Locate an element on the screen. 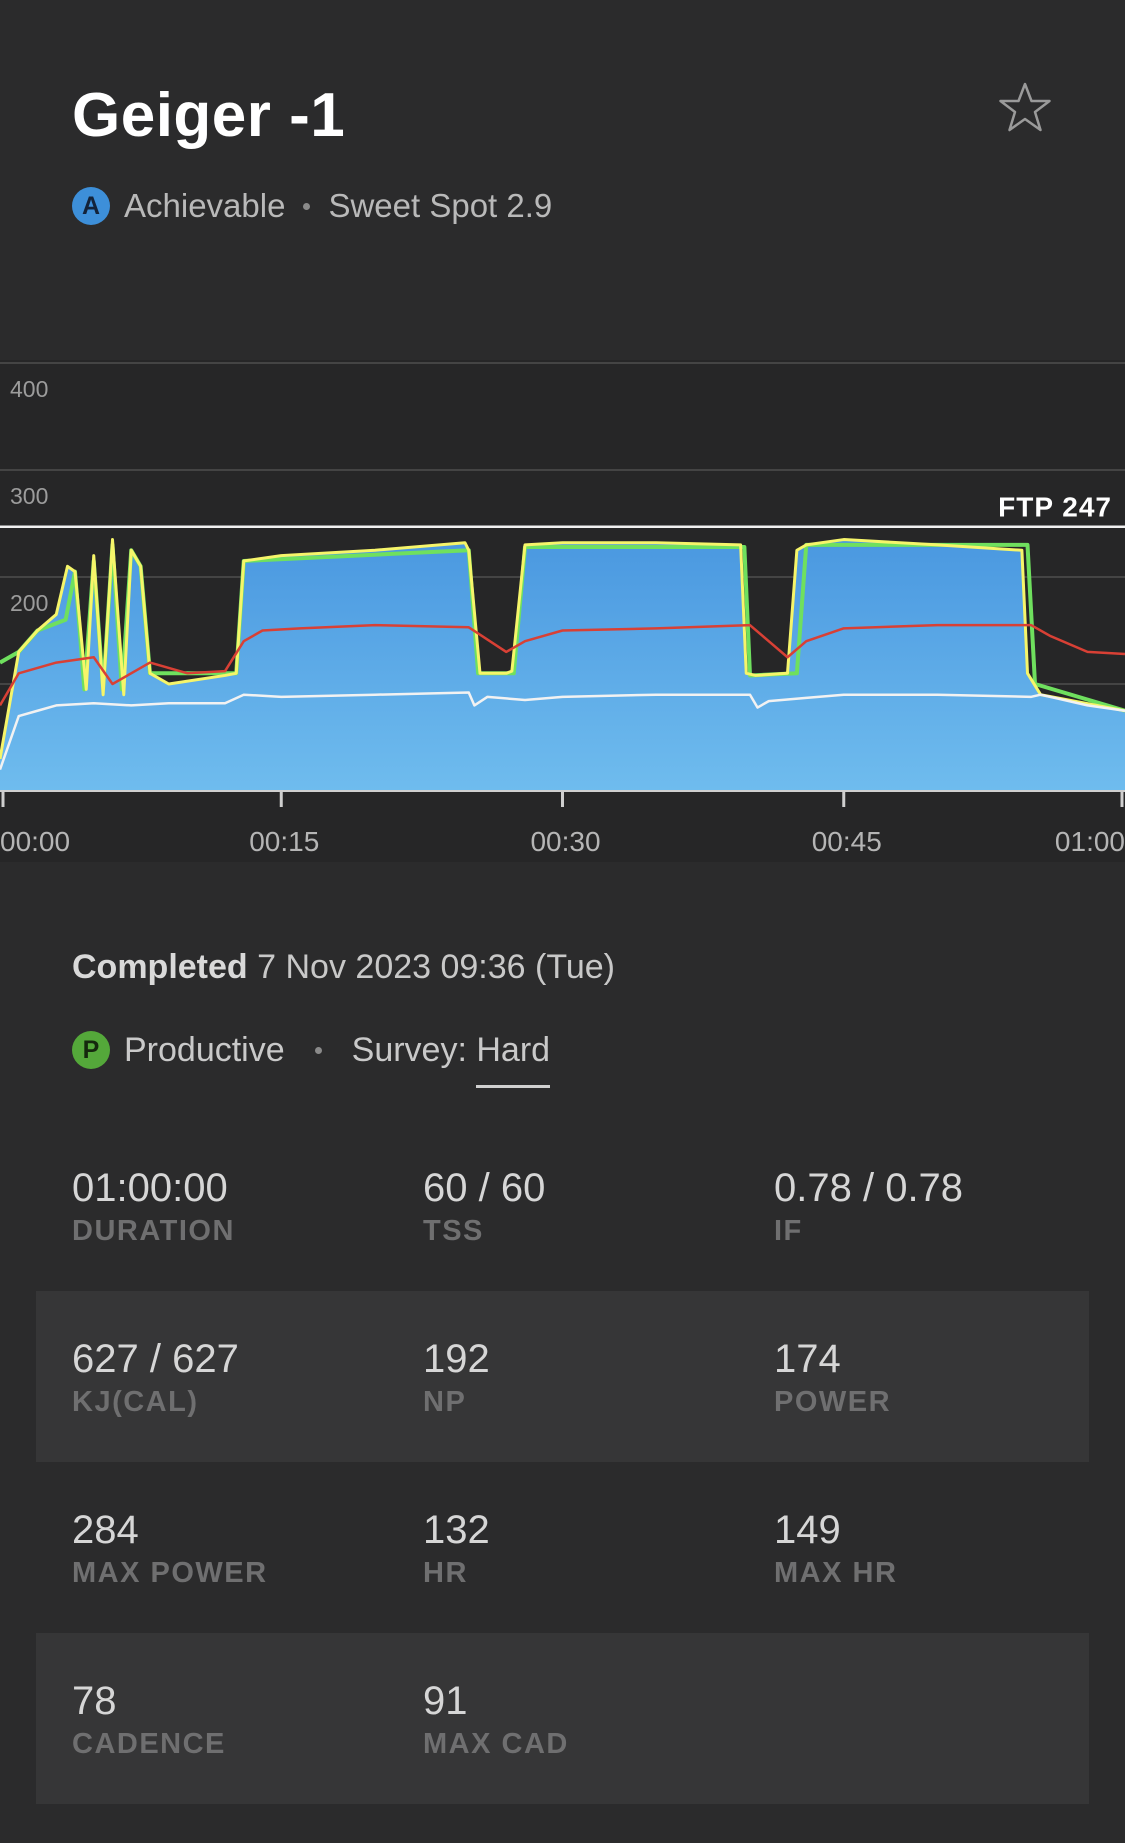 The width and height of the screenshot is (1125, 1843). stat-value: 01:00:00 is located at coordinates (150, 1188).